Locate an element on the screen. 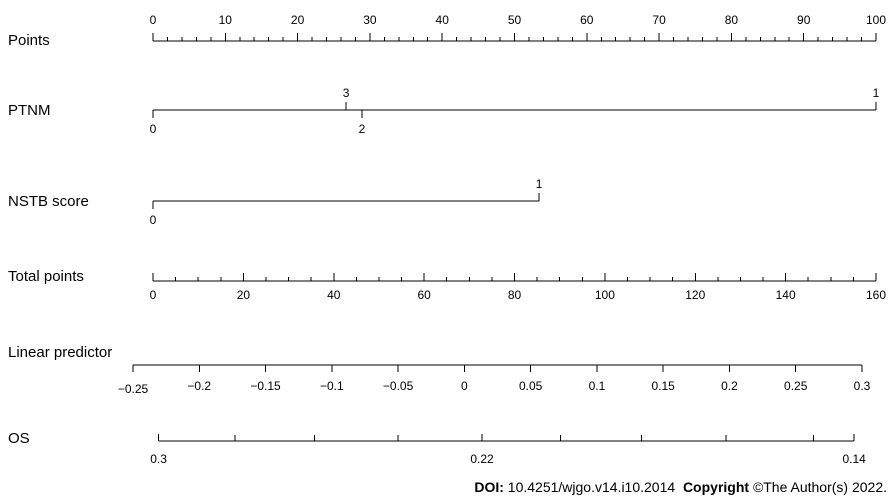 Image resolution: width=893 pixels, height=497 pixels. linear-predictor-tick-label: 0.1 is located at coordinates (597, 386).